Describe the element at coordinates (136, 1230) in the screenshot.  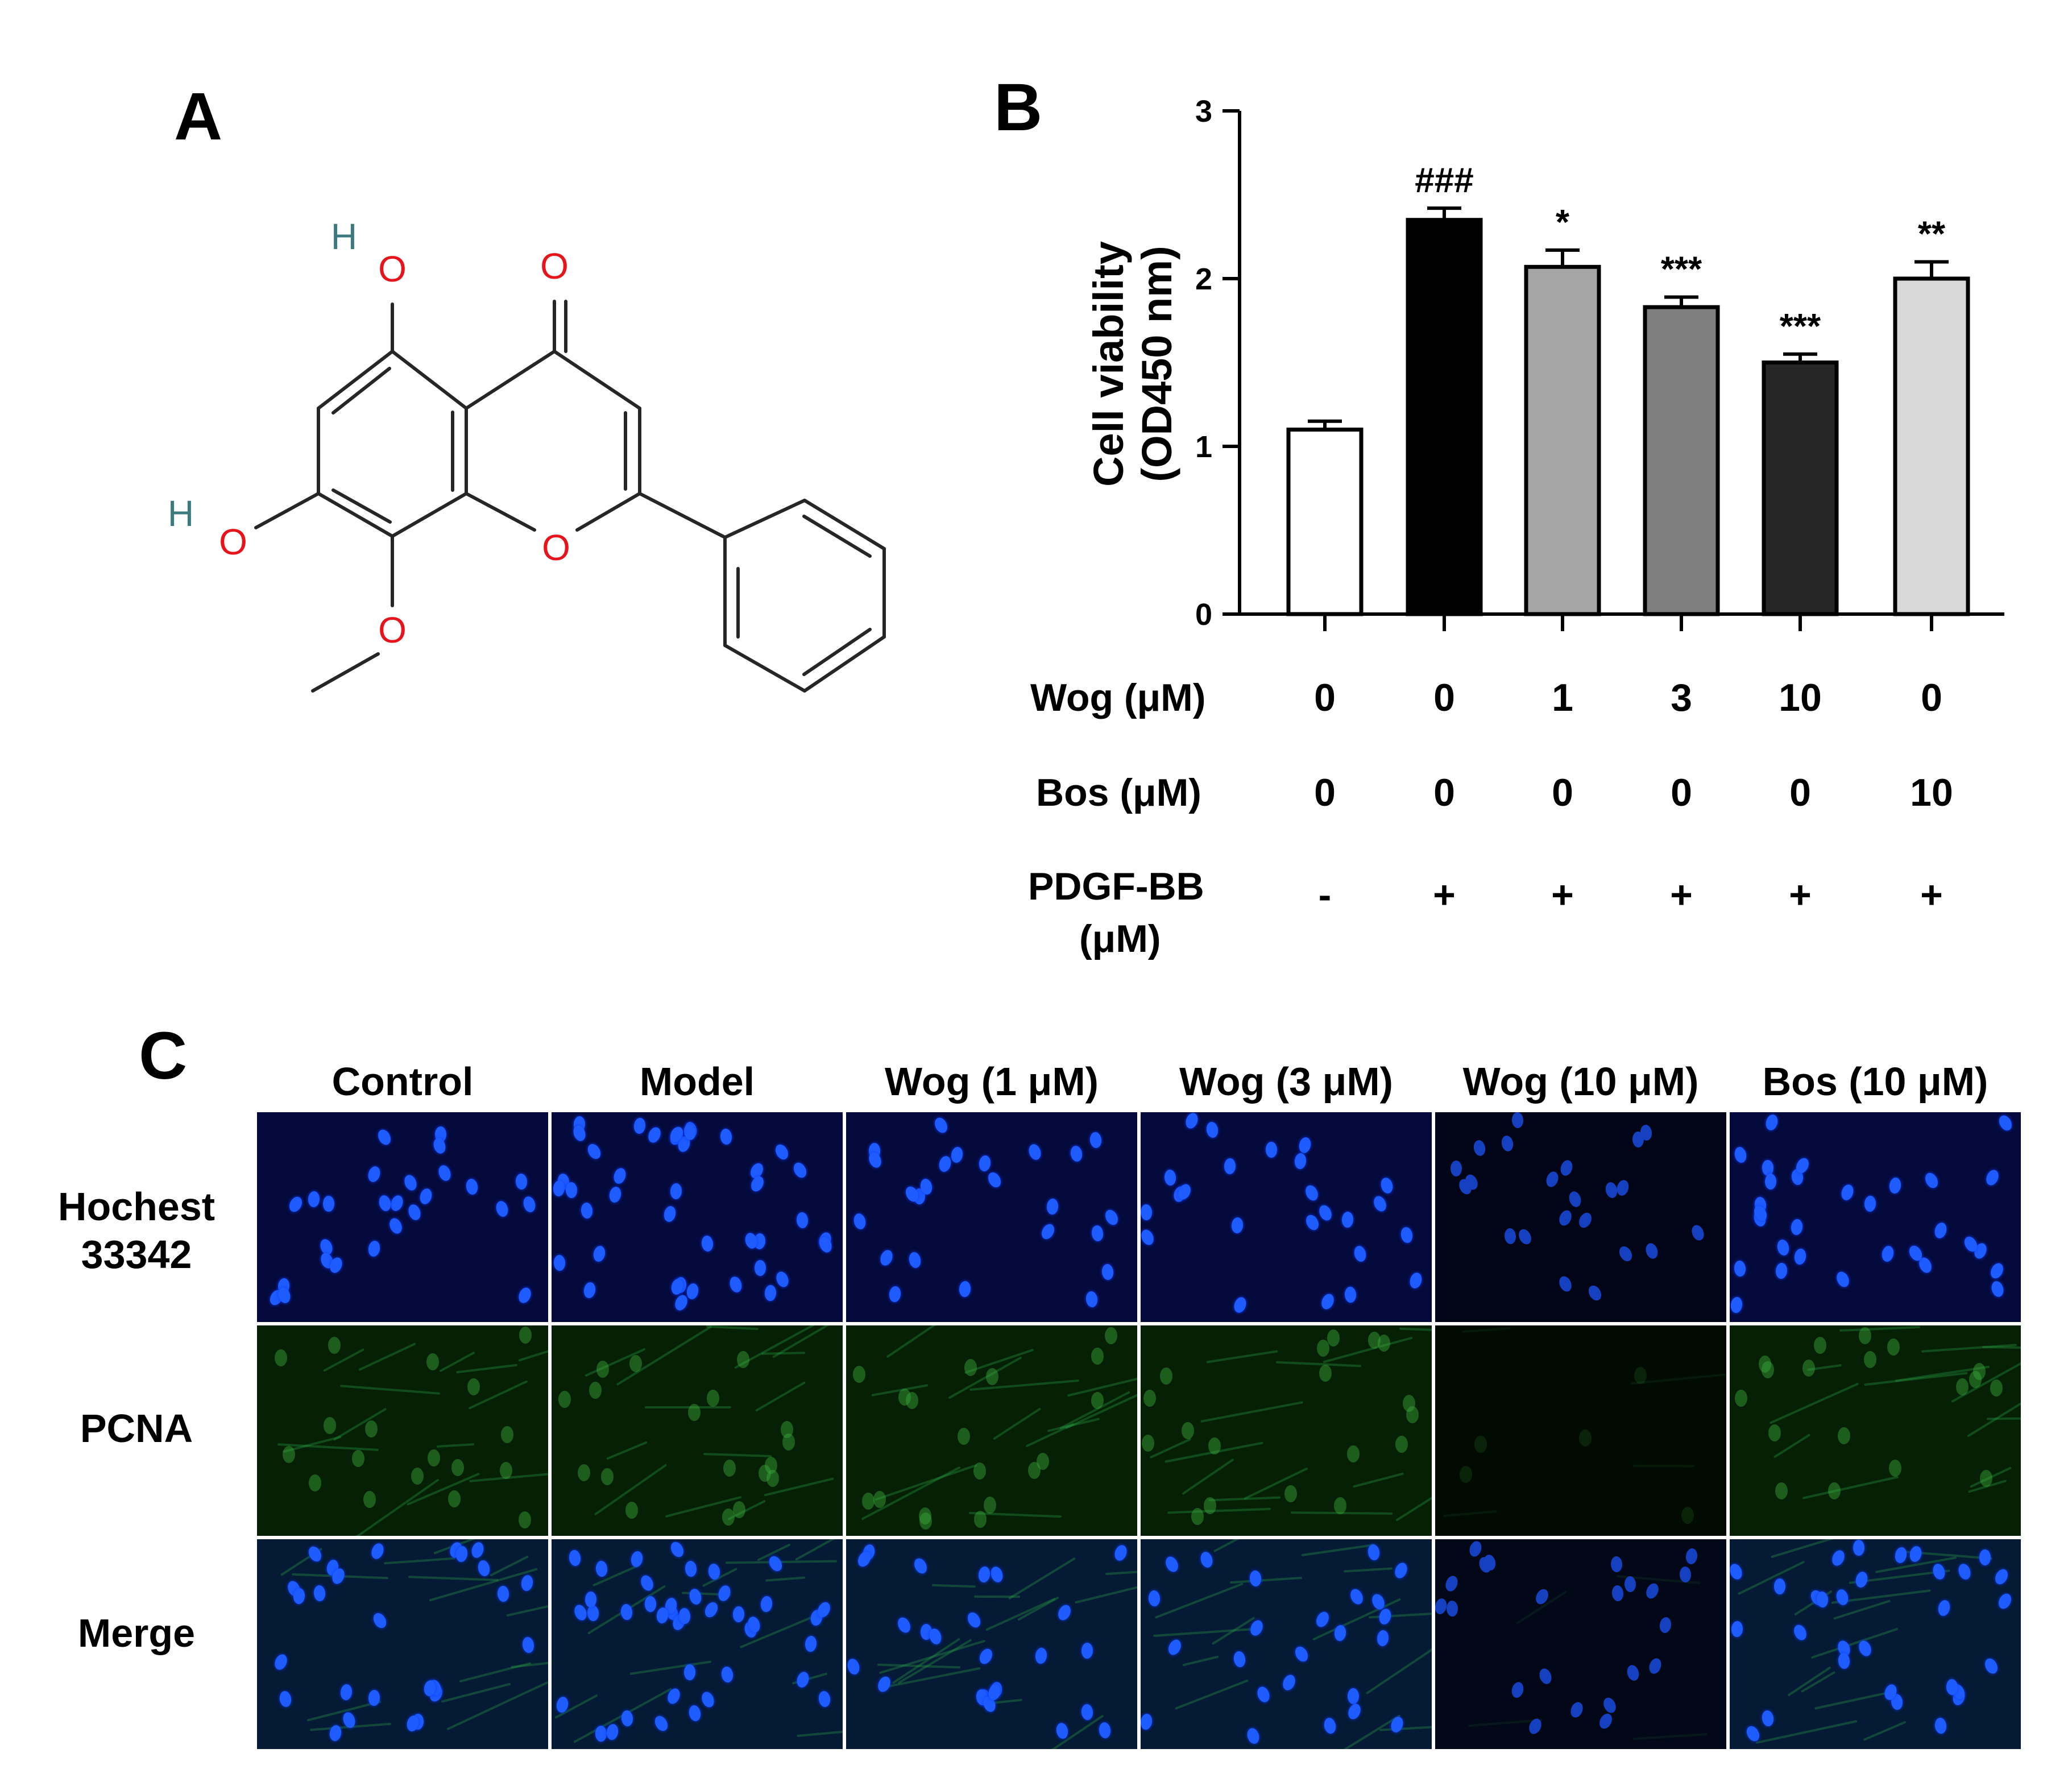
I see `row-header: Hochest 33342` at that location.